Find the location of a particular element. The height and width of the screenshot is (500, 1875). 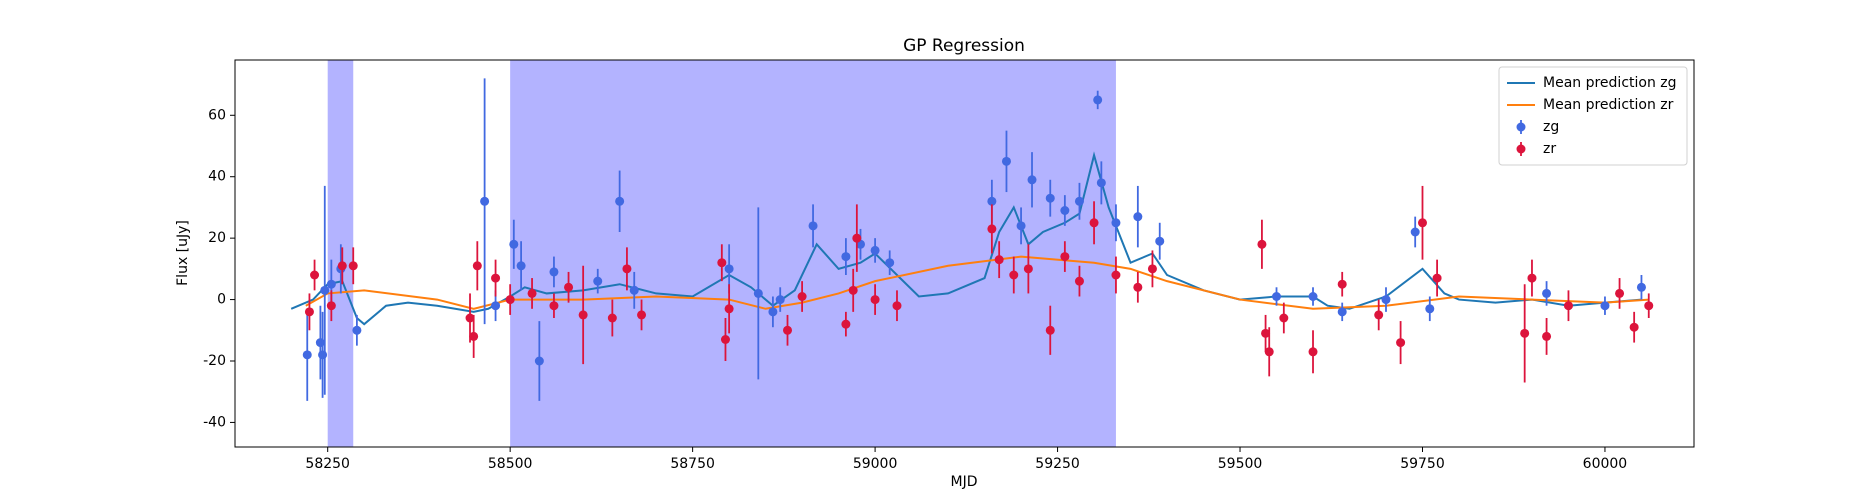

legend-label: zr is located at coordinates (1549, 149).